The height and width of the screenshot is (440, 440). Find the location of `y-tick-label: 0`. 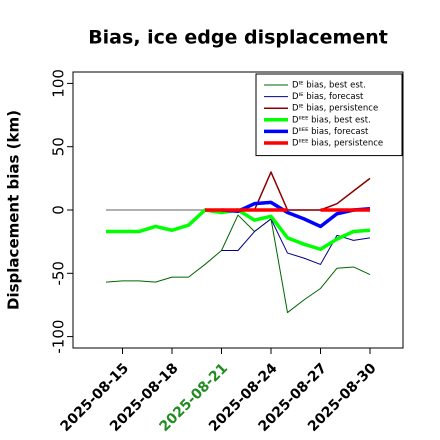

y-tick-label: 0 is located at coordinates (59, 210).